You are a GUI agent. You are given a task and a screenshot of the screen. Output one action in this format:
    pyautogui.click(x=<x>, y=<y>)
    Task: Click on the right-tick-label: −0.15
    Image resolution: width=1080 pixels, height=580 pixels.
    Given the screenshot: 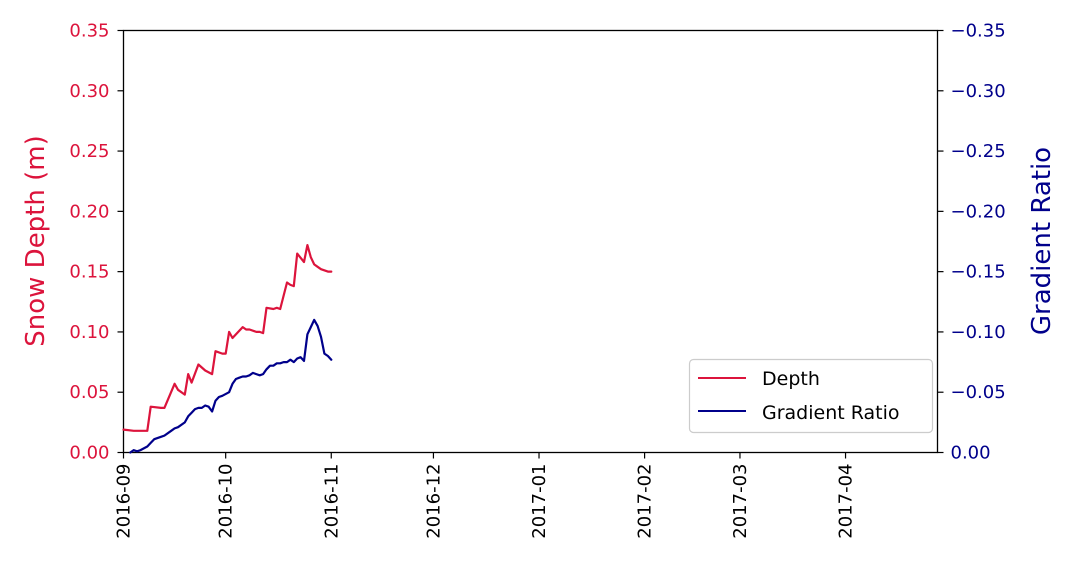 What is the action you would take?
    pyautogui.click(x=978, y=272)
    